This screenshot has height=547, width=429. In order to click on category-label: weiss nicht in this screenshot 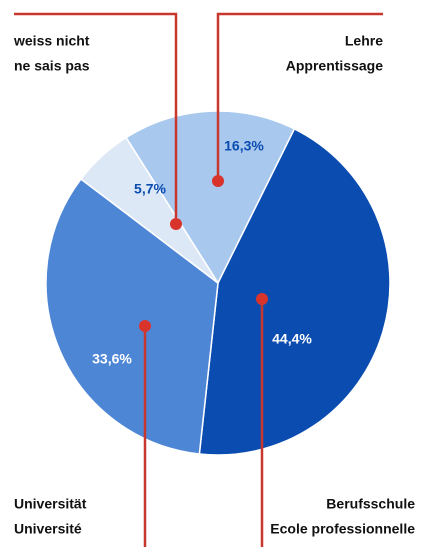, I will do `click(51, 41)`.